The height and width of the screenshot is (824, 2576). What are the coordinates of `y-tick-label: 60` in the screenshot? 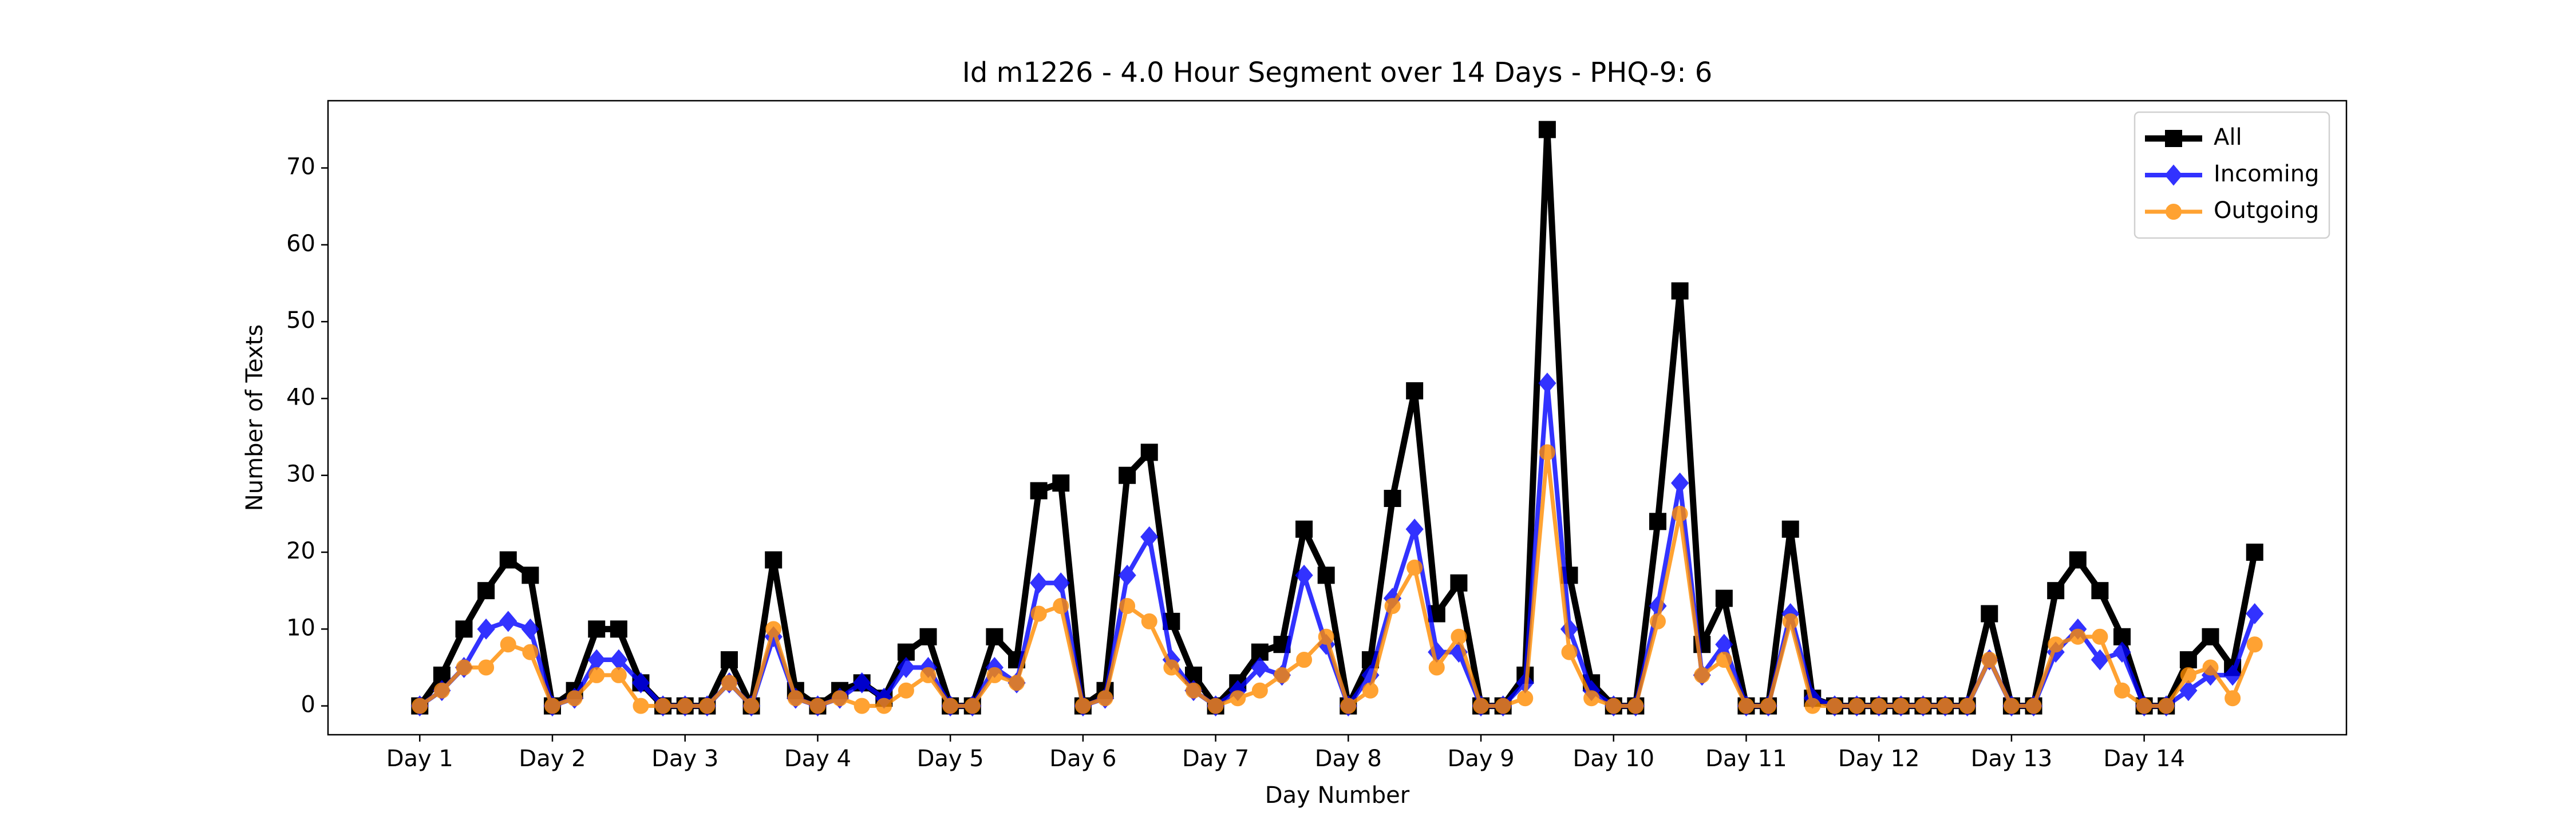 It's located at (301, 244).